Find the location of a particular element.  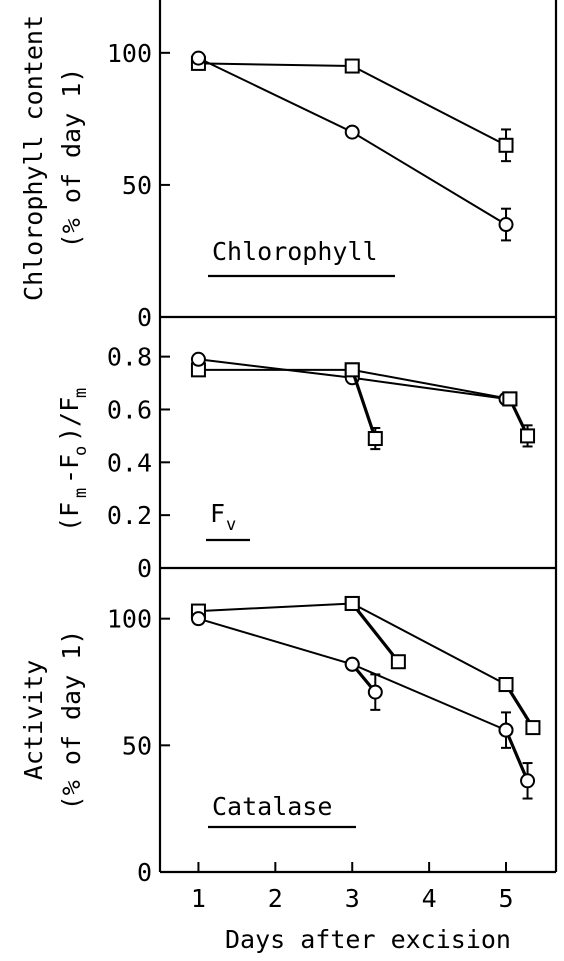

y-ticks-bottom: 0 50 100 is located at coordinates (138, 746).